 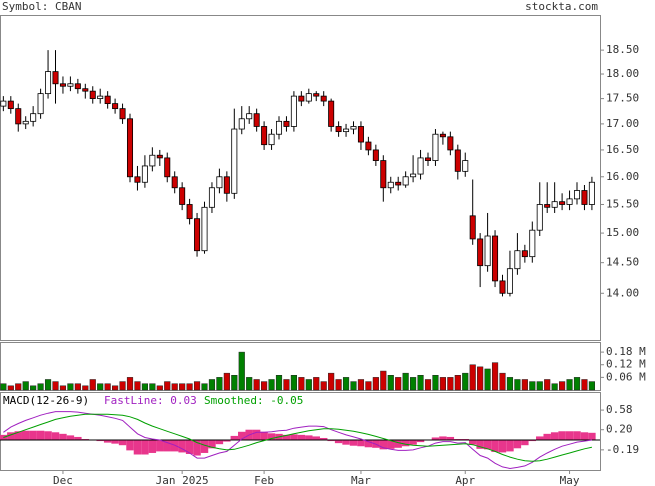 I want to click on x-tick-label: Apr, so click(x=465, y=480).